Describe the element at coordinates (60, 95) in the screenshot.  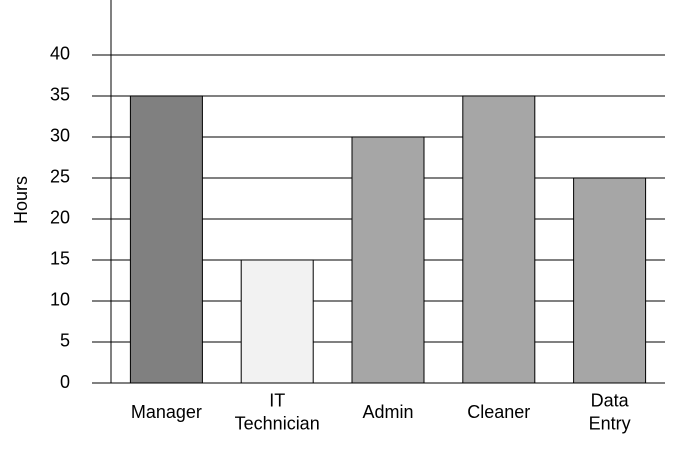
I see `y-tick-label: 35` at that location.